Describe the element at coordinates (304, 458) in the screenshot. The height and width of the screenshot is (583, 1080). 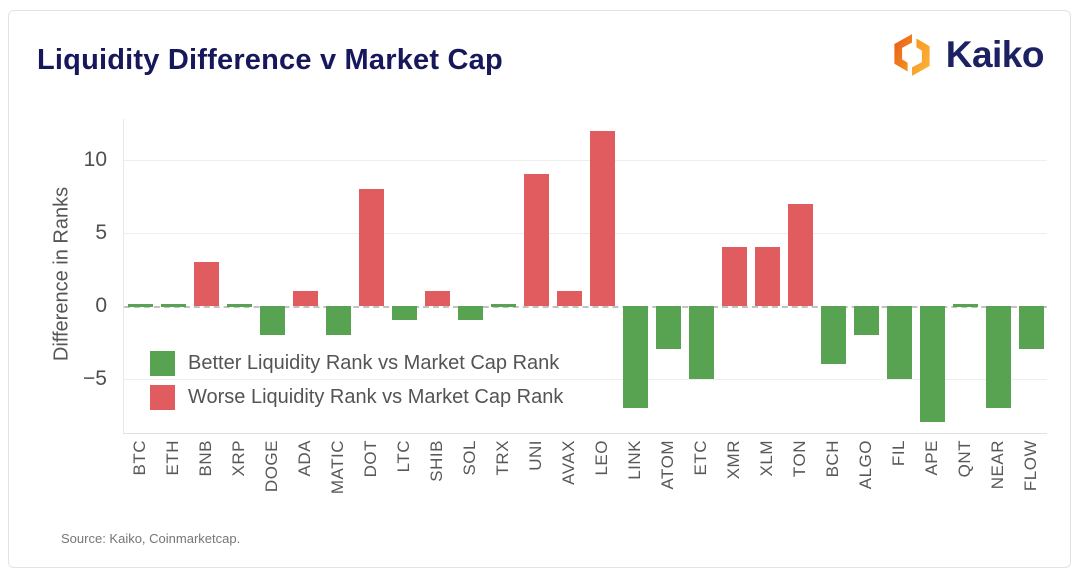
I see `x-tick-label-ADA: ADA` at that location.